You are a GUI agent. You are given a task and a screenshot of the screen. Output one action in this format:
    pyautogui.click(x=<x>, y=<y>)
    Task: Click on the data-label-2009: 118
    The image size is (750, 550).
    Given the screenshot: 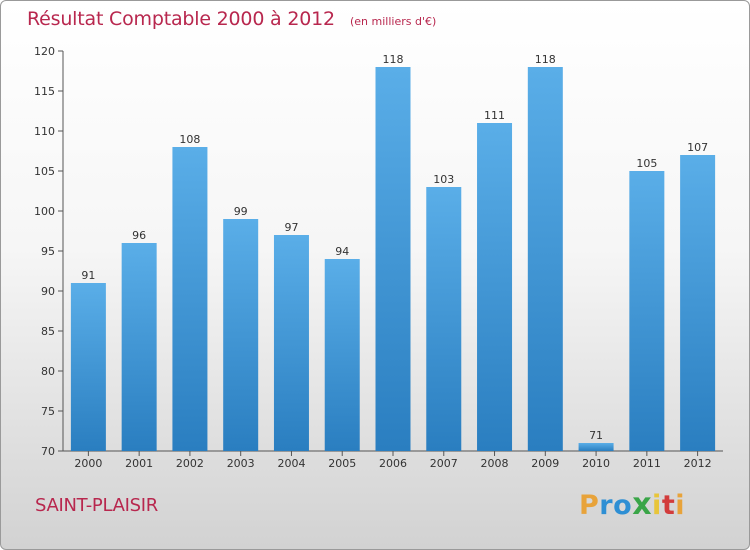 What is the action you would take?
    pyautogui.click(x=545, y=59)
    